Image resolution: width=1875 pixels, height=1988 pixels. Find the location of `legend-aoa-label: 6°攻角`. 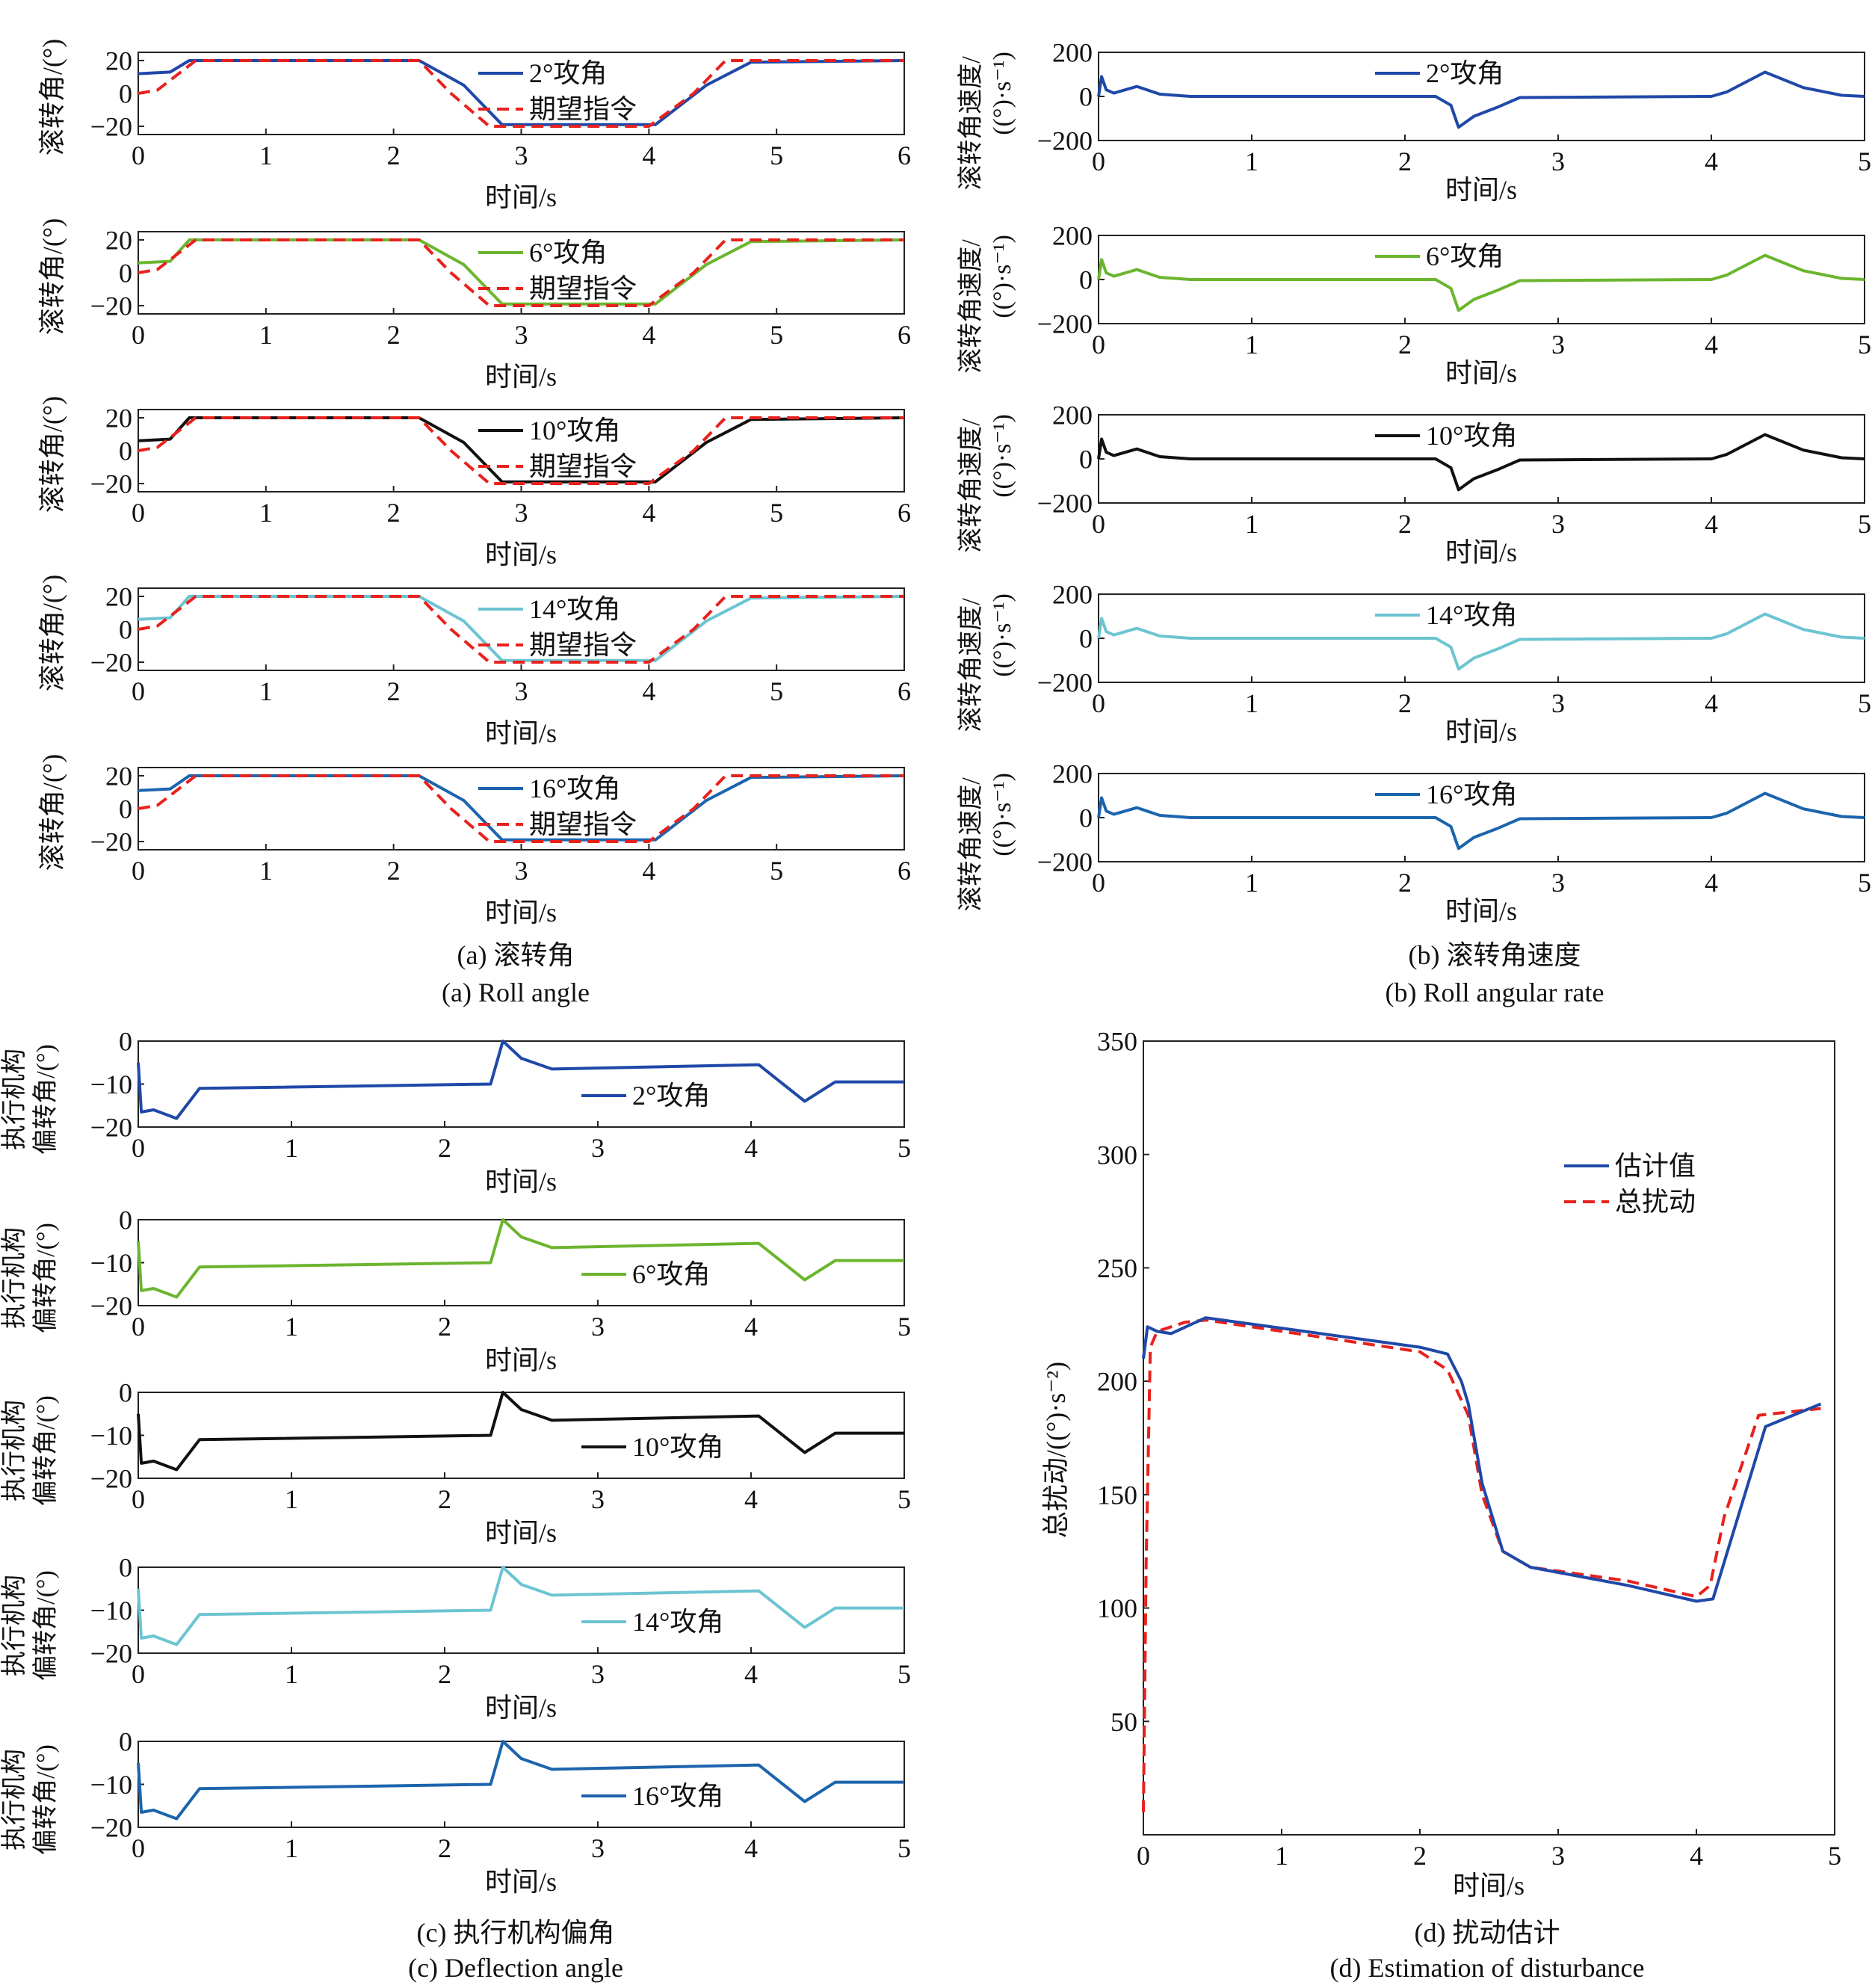

legend-aoa-label: 6°攻角 is located at coordinates (671, 1274).